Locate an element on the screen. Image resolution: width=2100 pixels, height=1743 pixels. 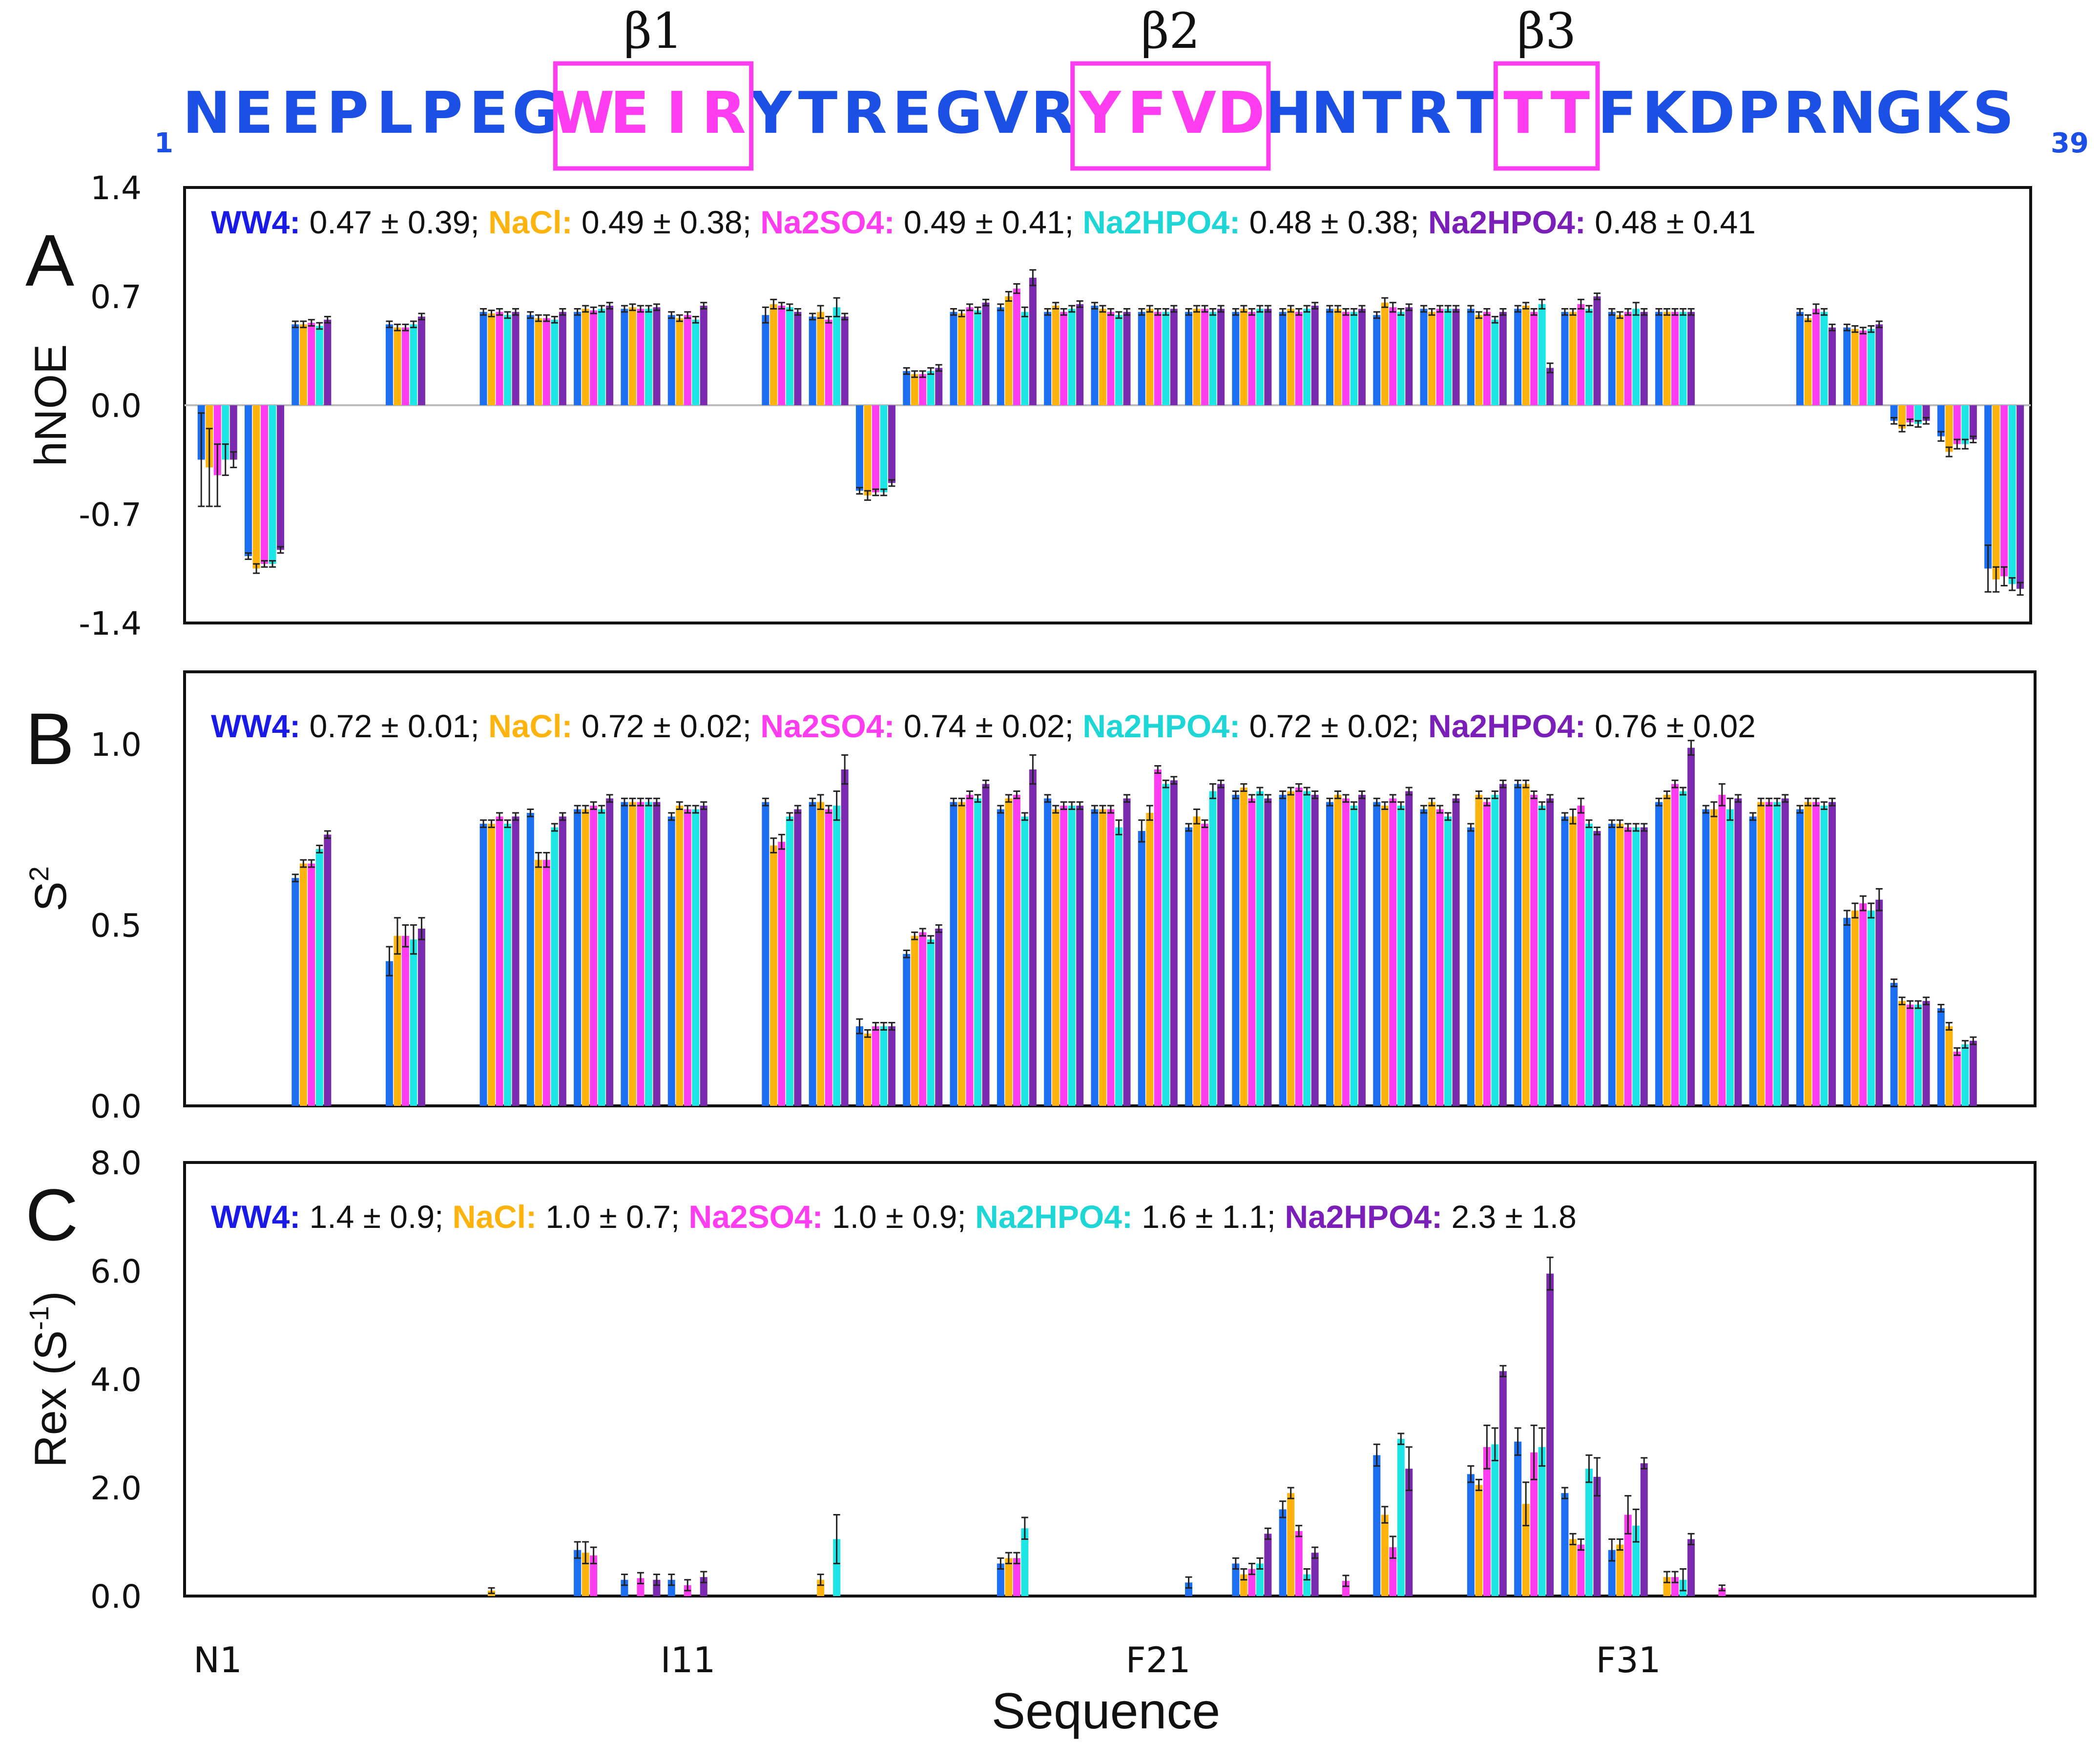
y-tick-label: 4.0 is located at coordinates (116, 1380).